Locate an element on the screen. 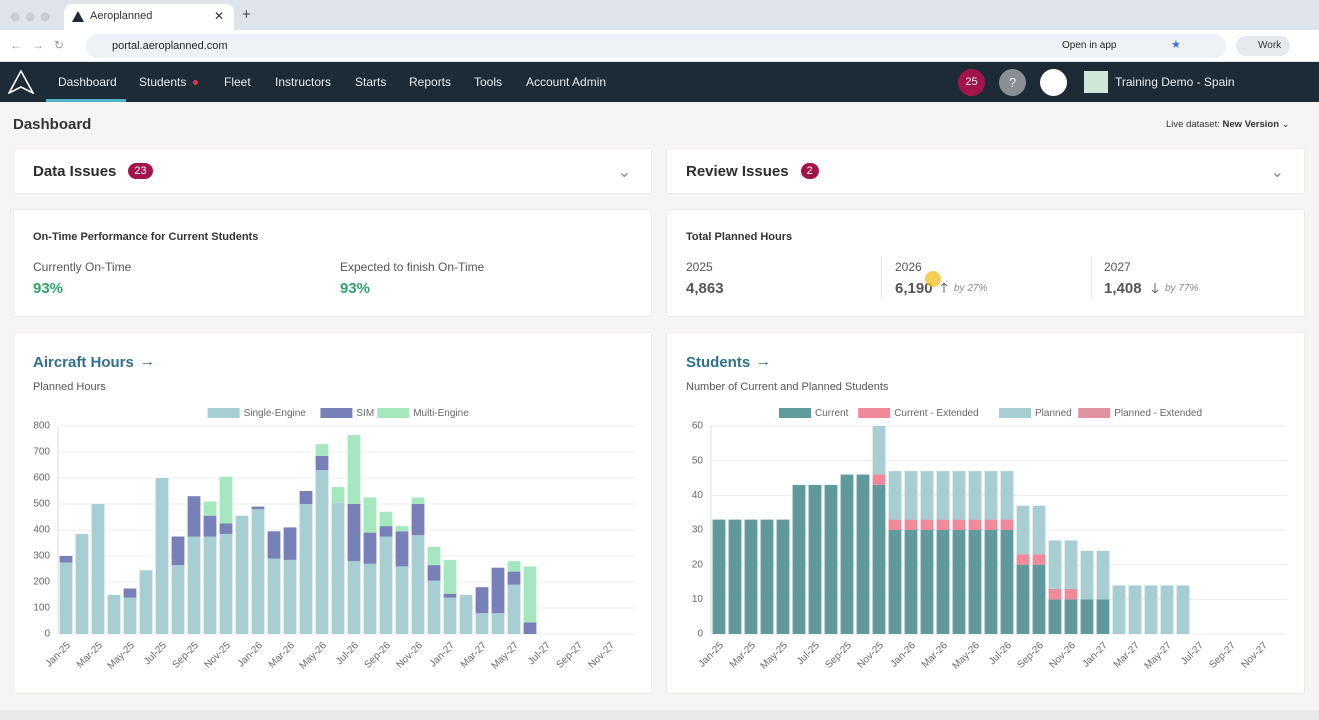  y-tick-label: 20 is located at coordinates (698, 564).